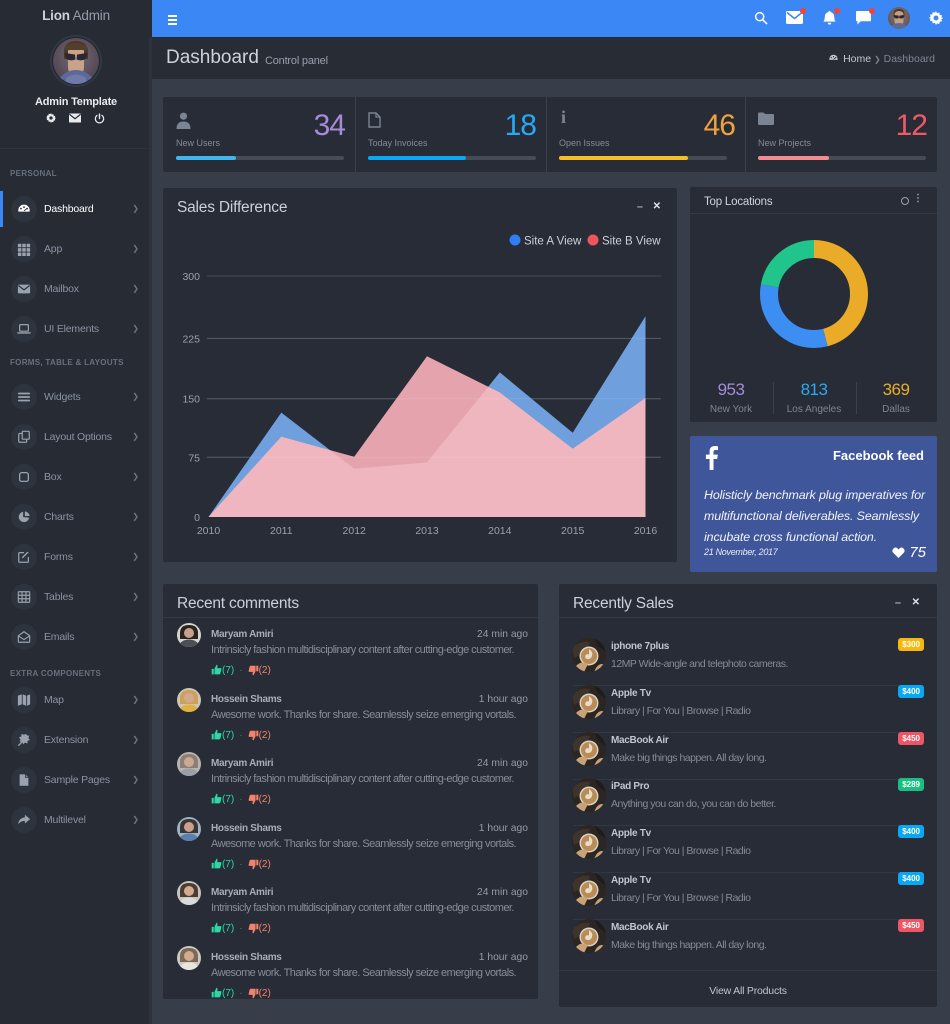  What do you see at coordinates (500, 531) in the screenshot?
I see `svg-text: 2014` at bounding box center [500, 531].